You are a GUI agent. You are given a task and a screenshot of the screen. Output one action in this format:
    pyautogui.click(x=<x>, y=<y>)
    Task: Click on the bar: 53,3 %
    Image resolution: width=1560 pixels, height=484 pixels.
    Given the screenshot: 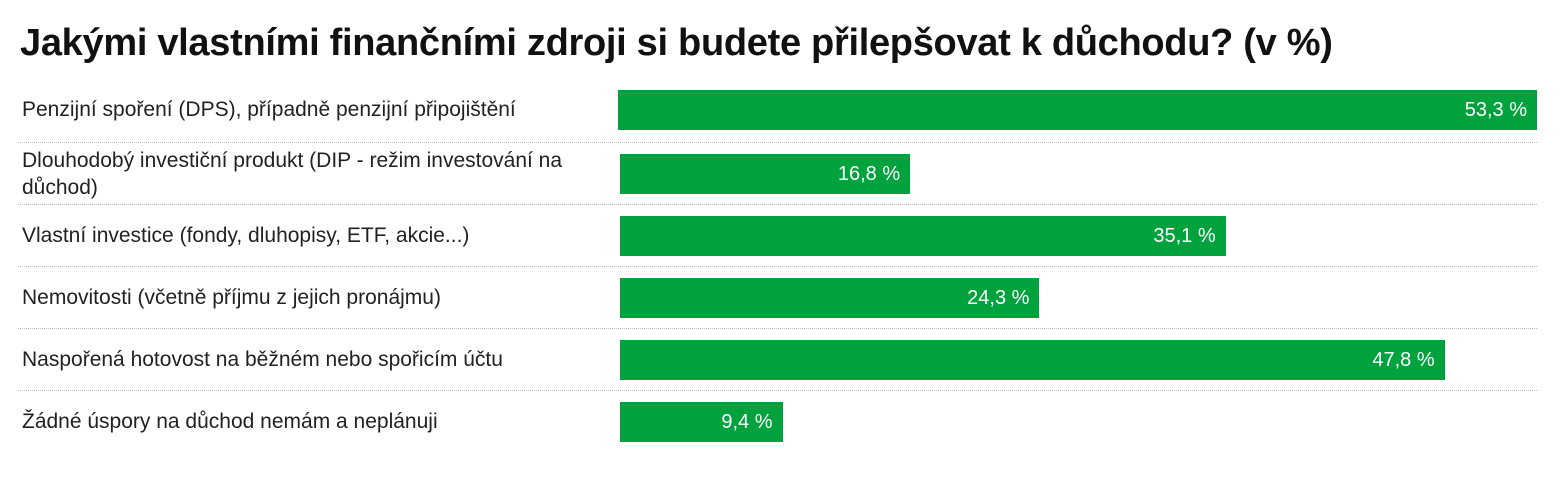 What is the action you would take?
    pyautogui.click(x=1077, y=110)
    